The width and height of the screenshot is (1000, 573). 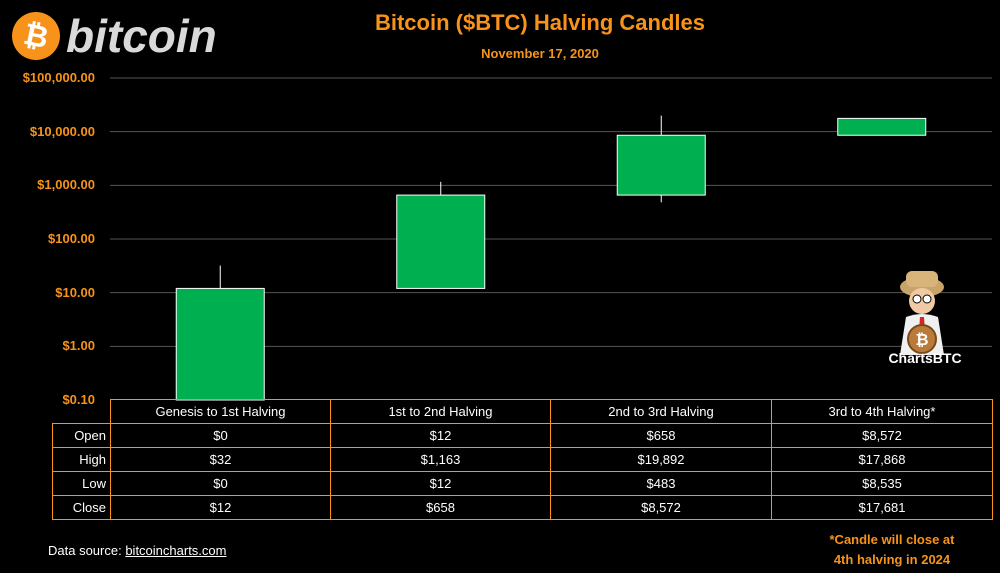 What do you see at coordinates (220, 459) in the screenshot?
I see `table-cell: $32` at bounding box center [220, 459].